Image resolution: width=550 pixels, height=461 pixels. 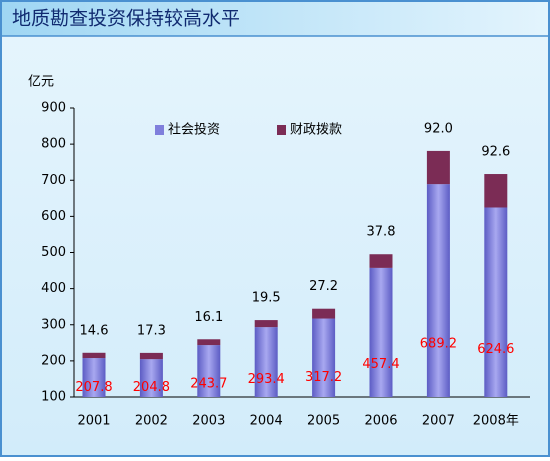 I want to click on y-tick-label: 700, so click(x=53, y=180).